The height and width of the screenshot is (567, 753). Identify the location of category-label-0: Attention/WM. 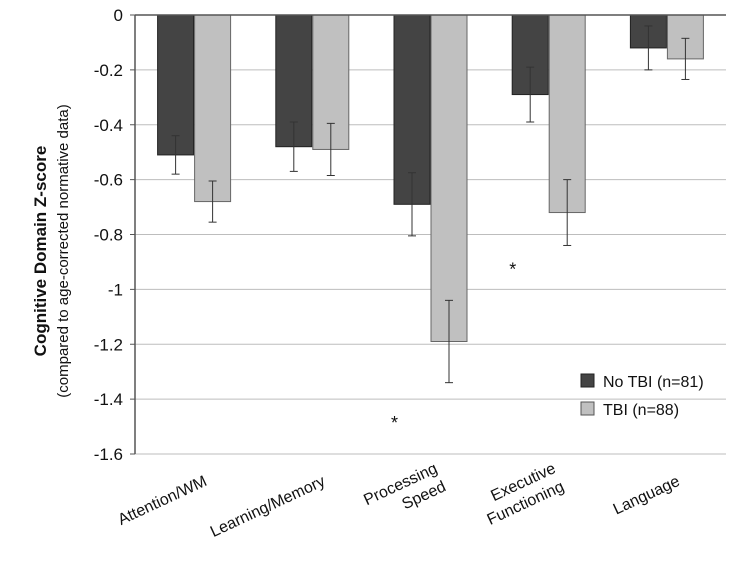
(162, 501).